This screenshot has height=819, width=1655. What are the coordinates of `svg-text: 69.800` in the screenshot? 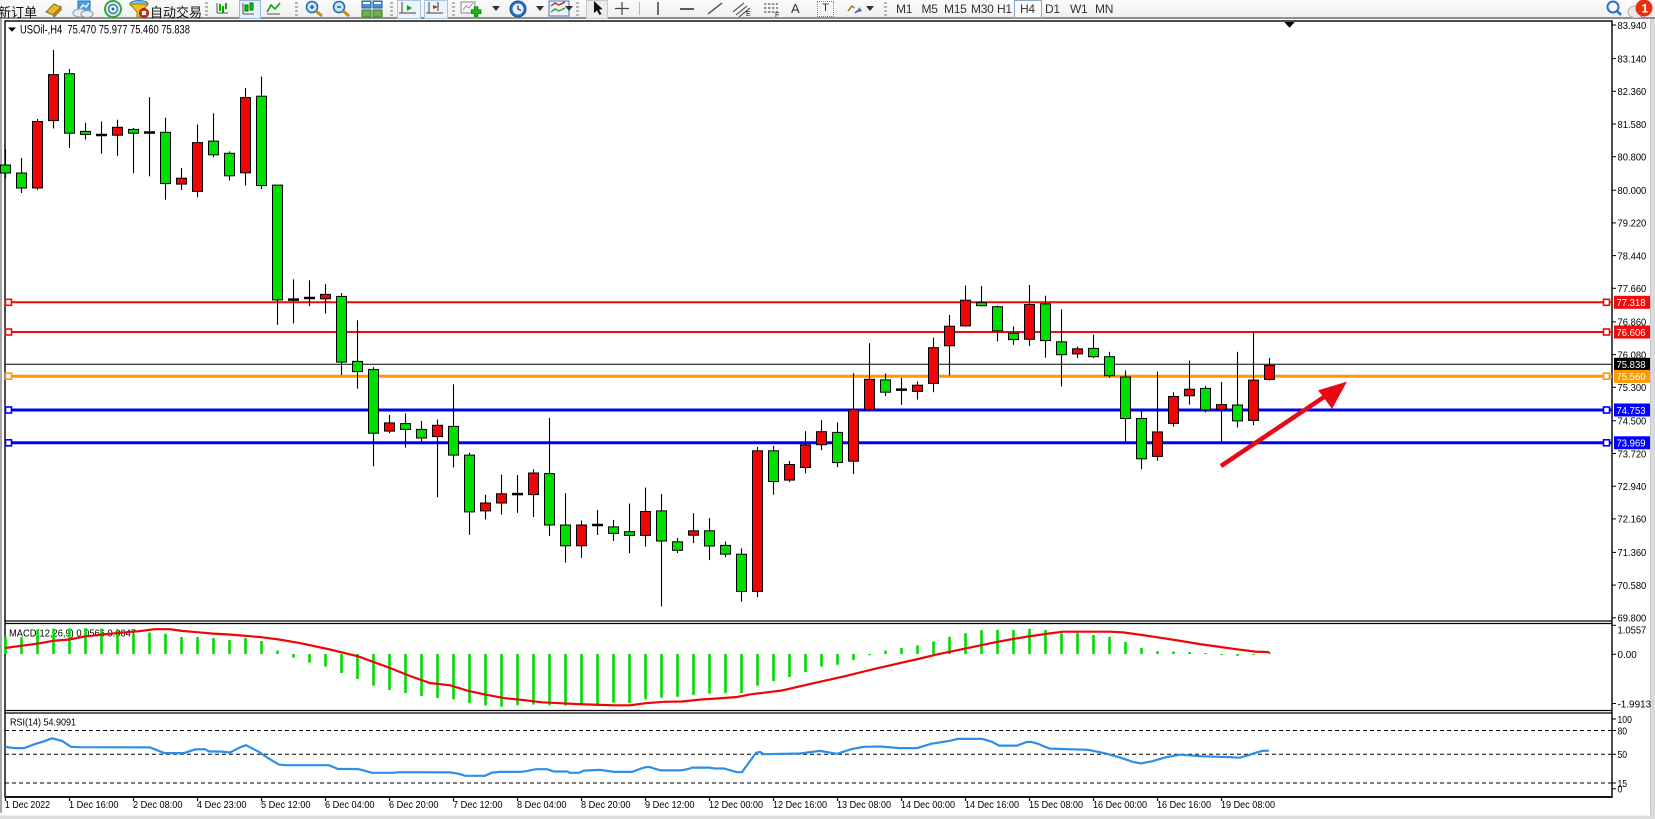 It's located at (1632, 619).